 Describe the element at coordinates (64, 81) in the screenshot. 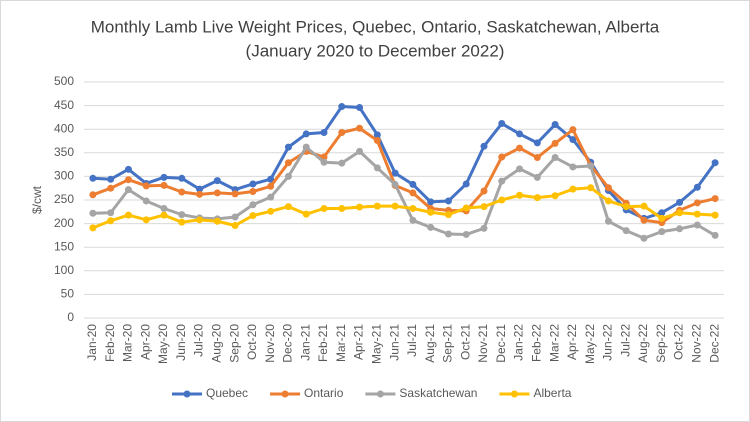

I see `y-tick-label: 500` at that location.